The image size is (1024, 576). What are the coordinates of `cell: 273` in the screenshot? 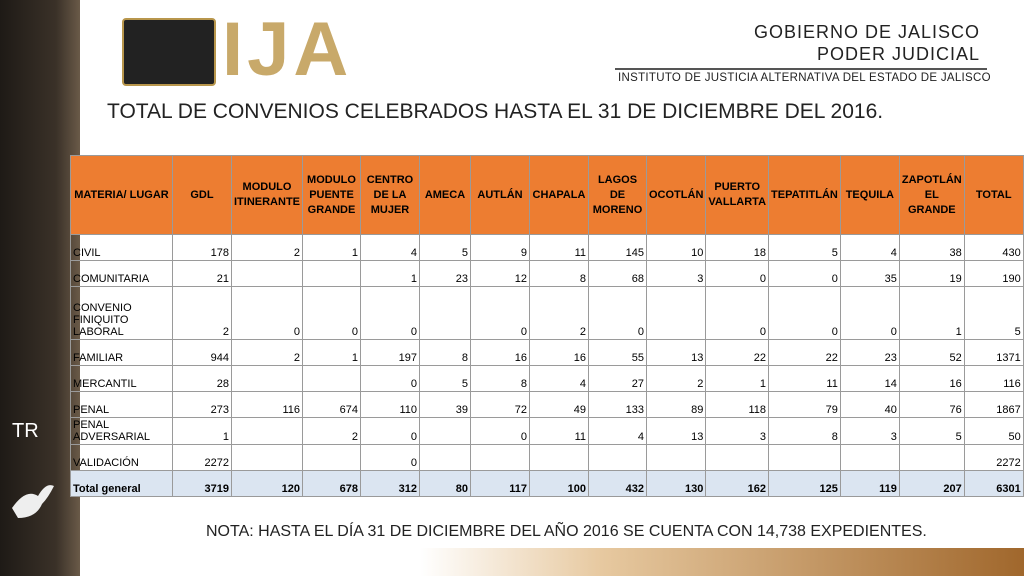 It's located at (202, 404).